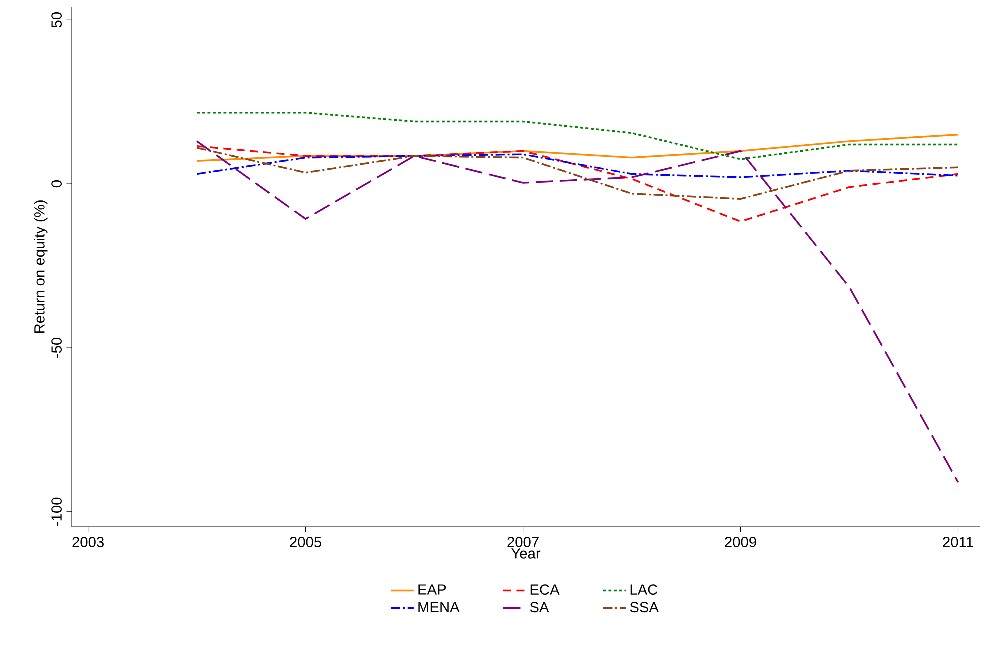 This screenshot has height=662, width=983. Describe the element at coordinates (958, 542) in the screenshot. I see `x-tick-label: 2011` at that location.